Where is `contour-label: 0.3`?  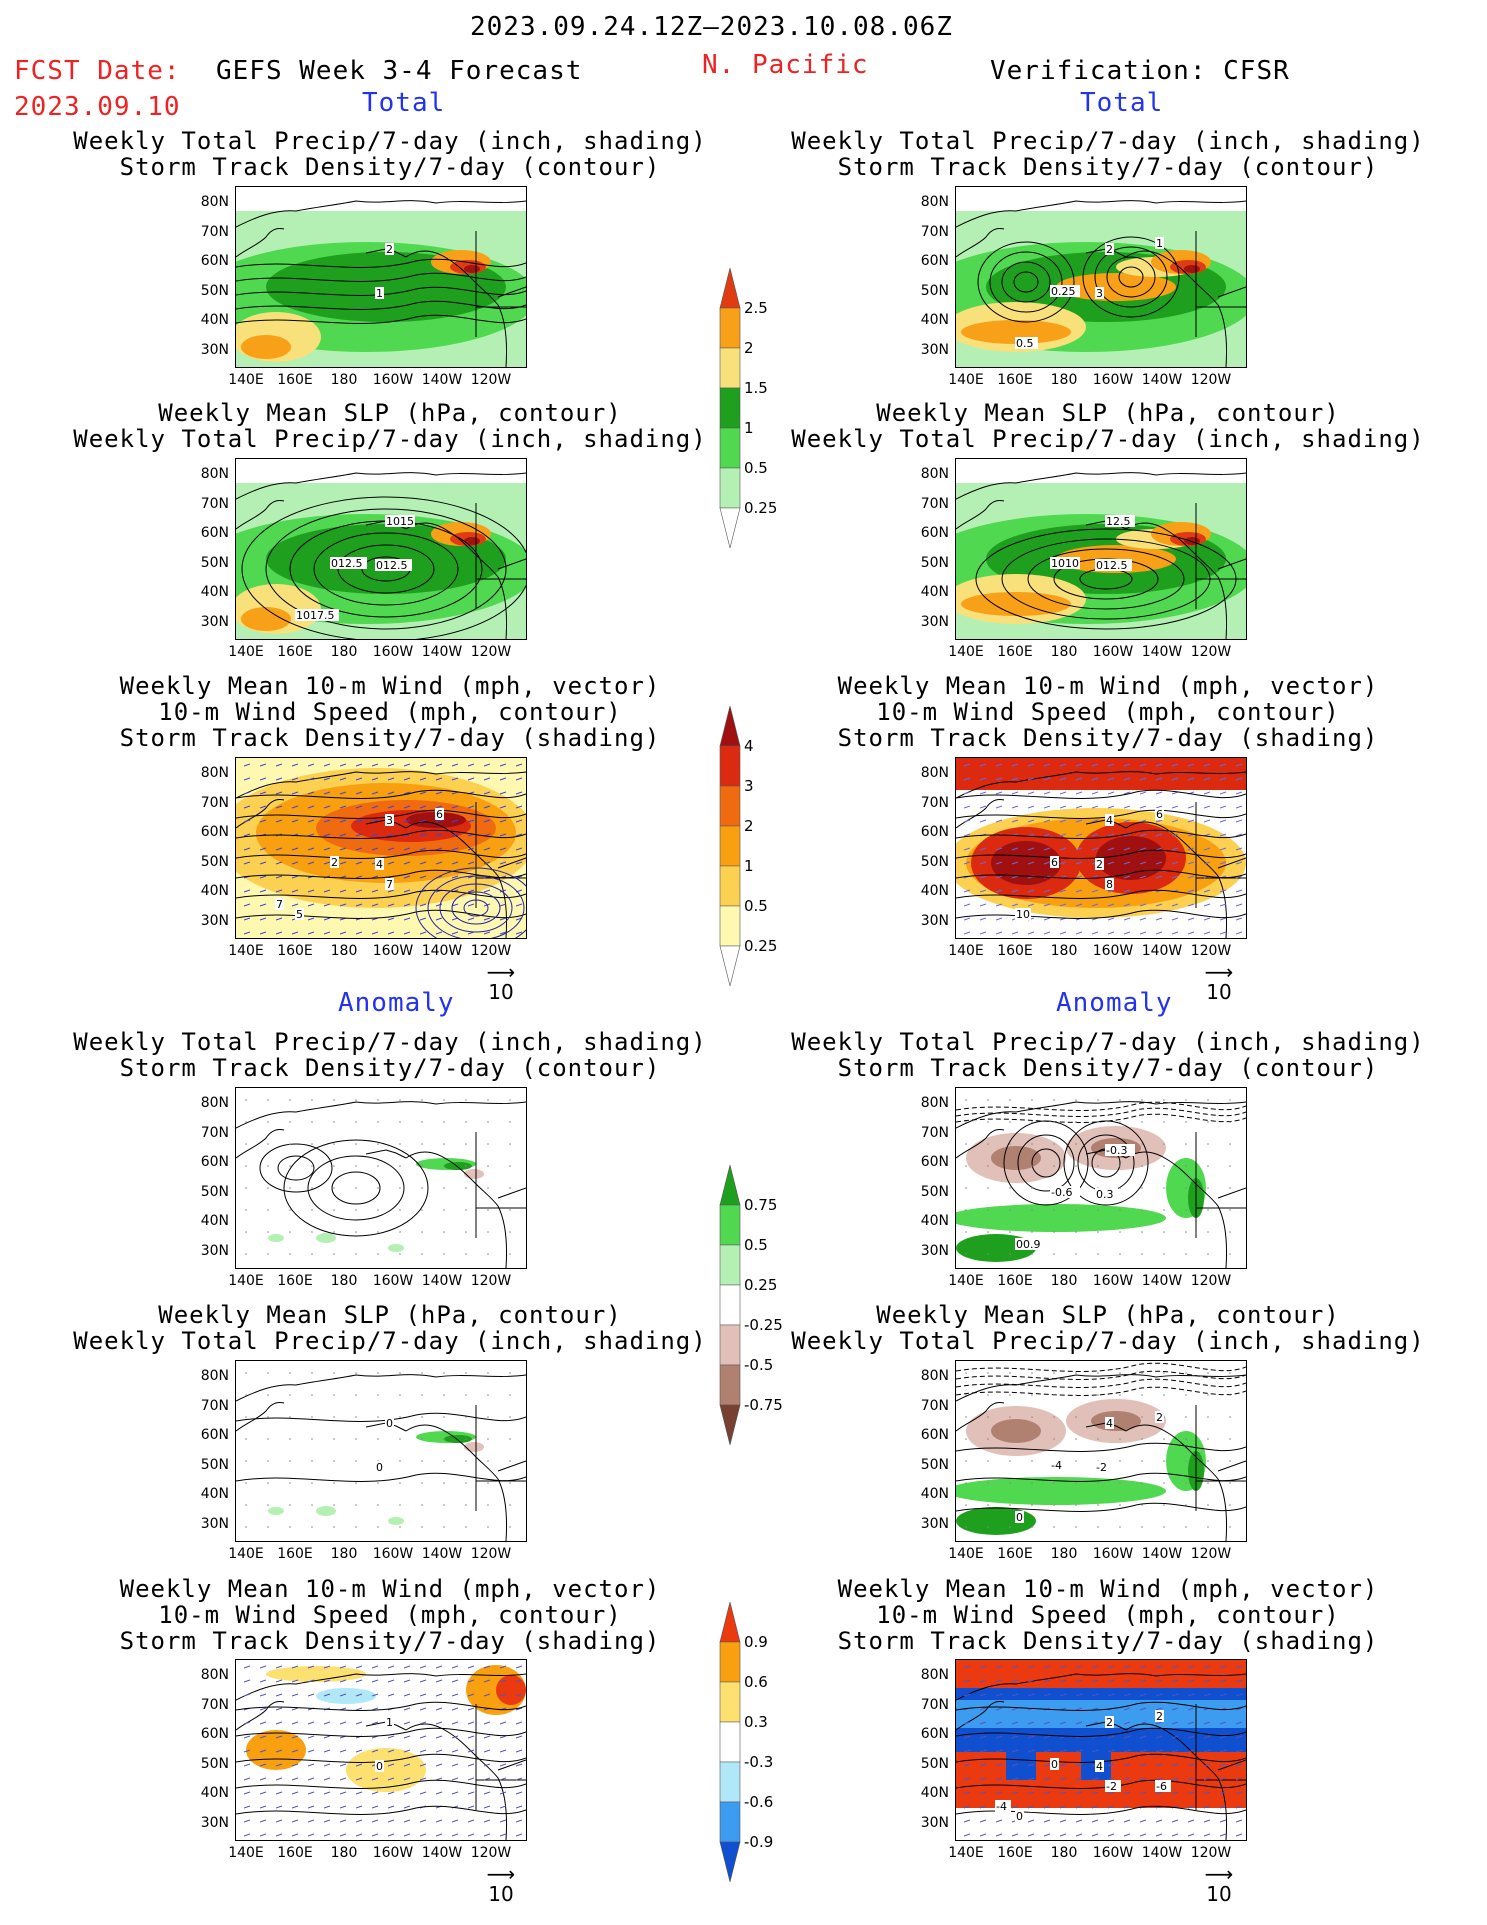
contour-label: 0.3 is located at coordinates (1105, 1194).